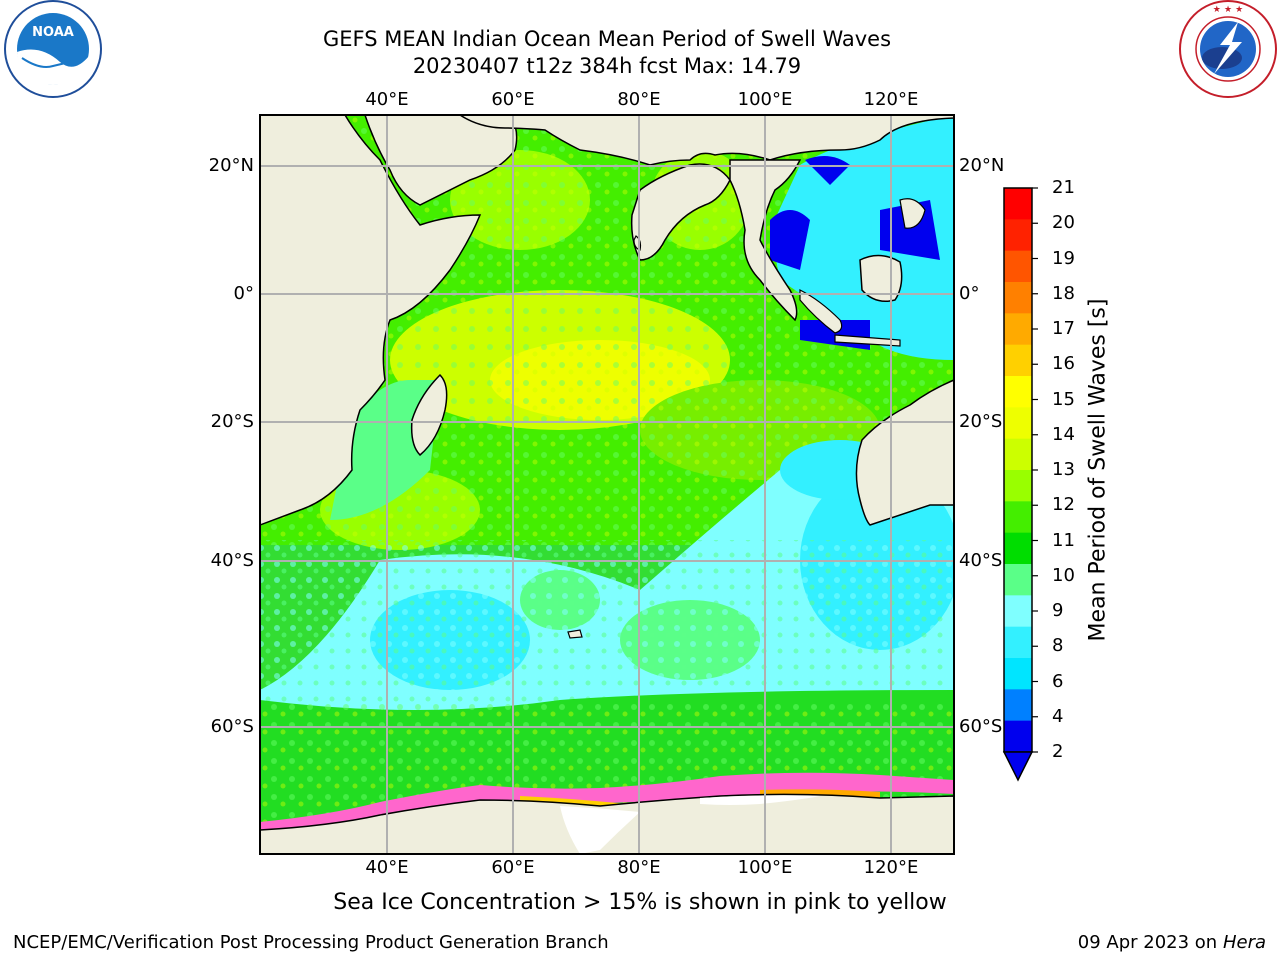 The width and height of the screenshot is (1280, 960). I want to click on land-iran, so click(706, 140).